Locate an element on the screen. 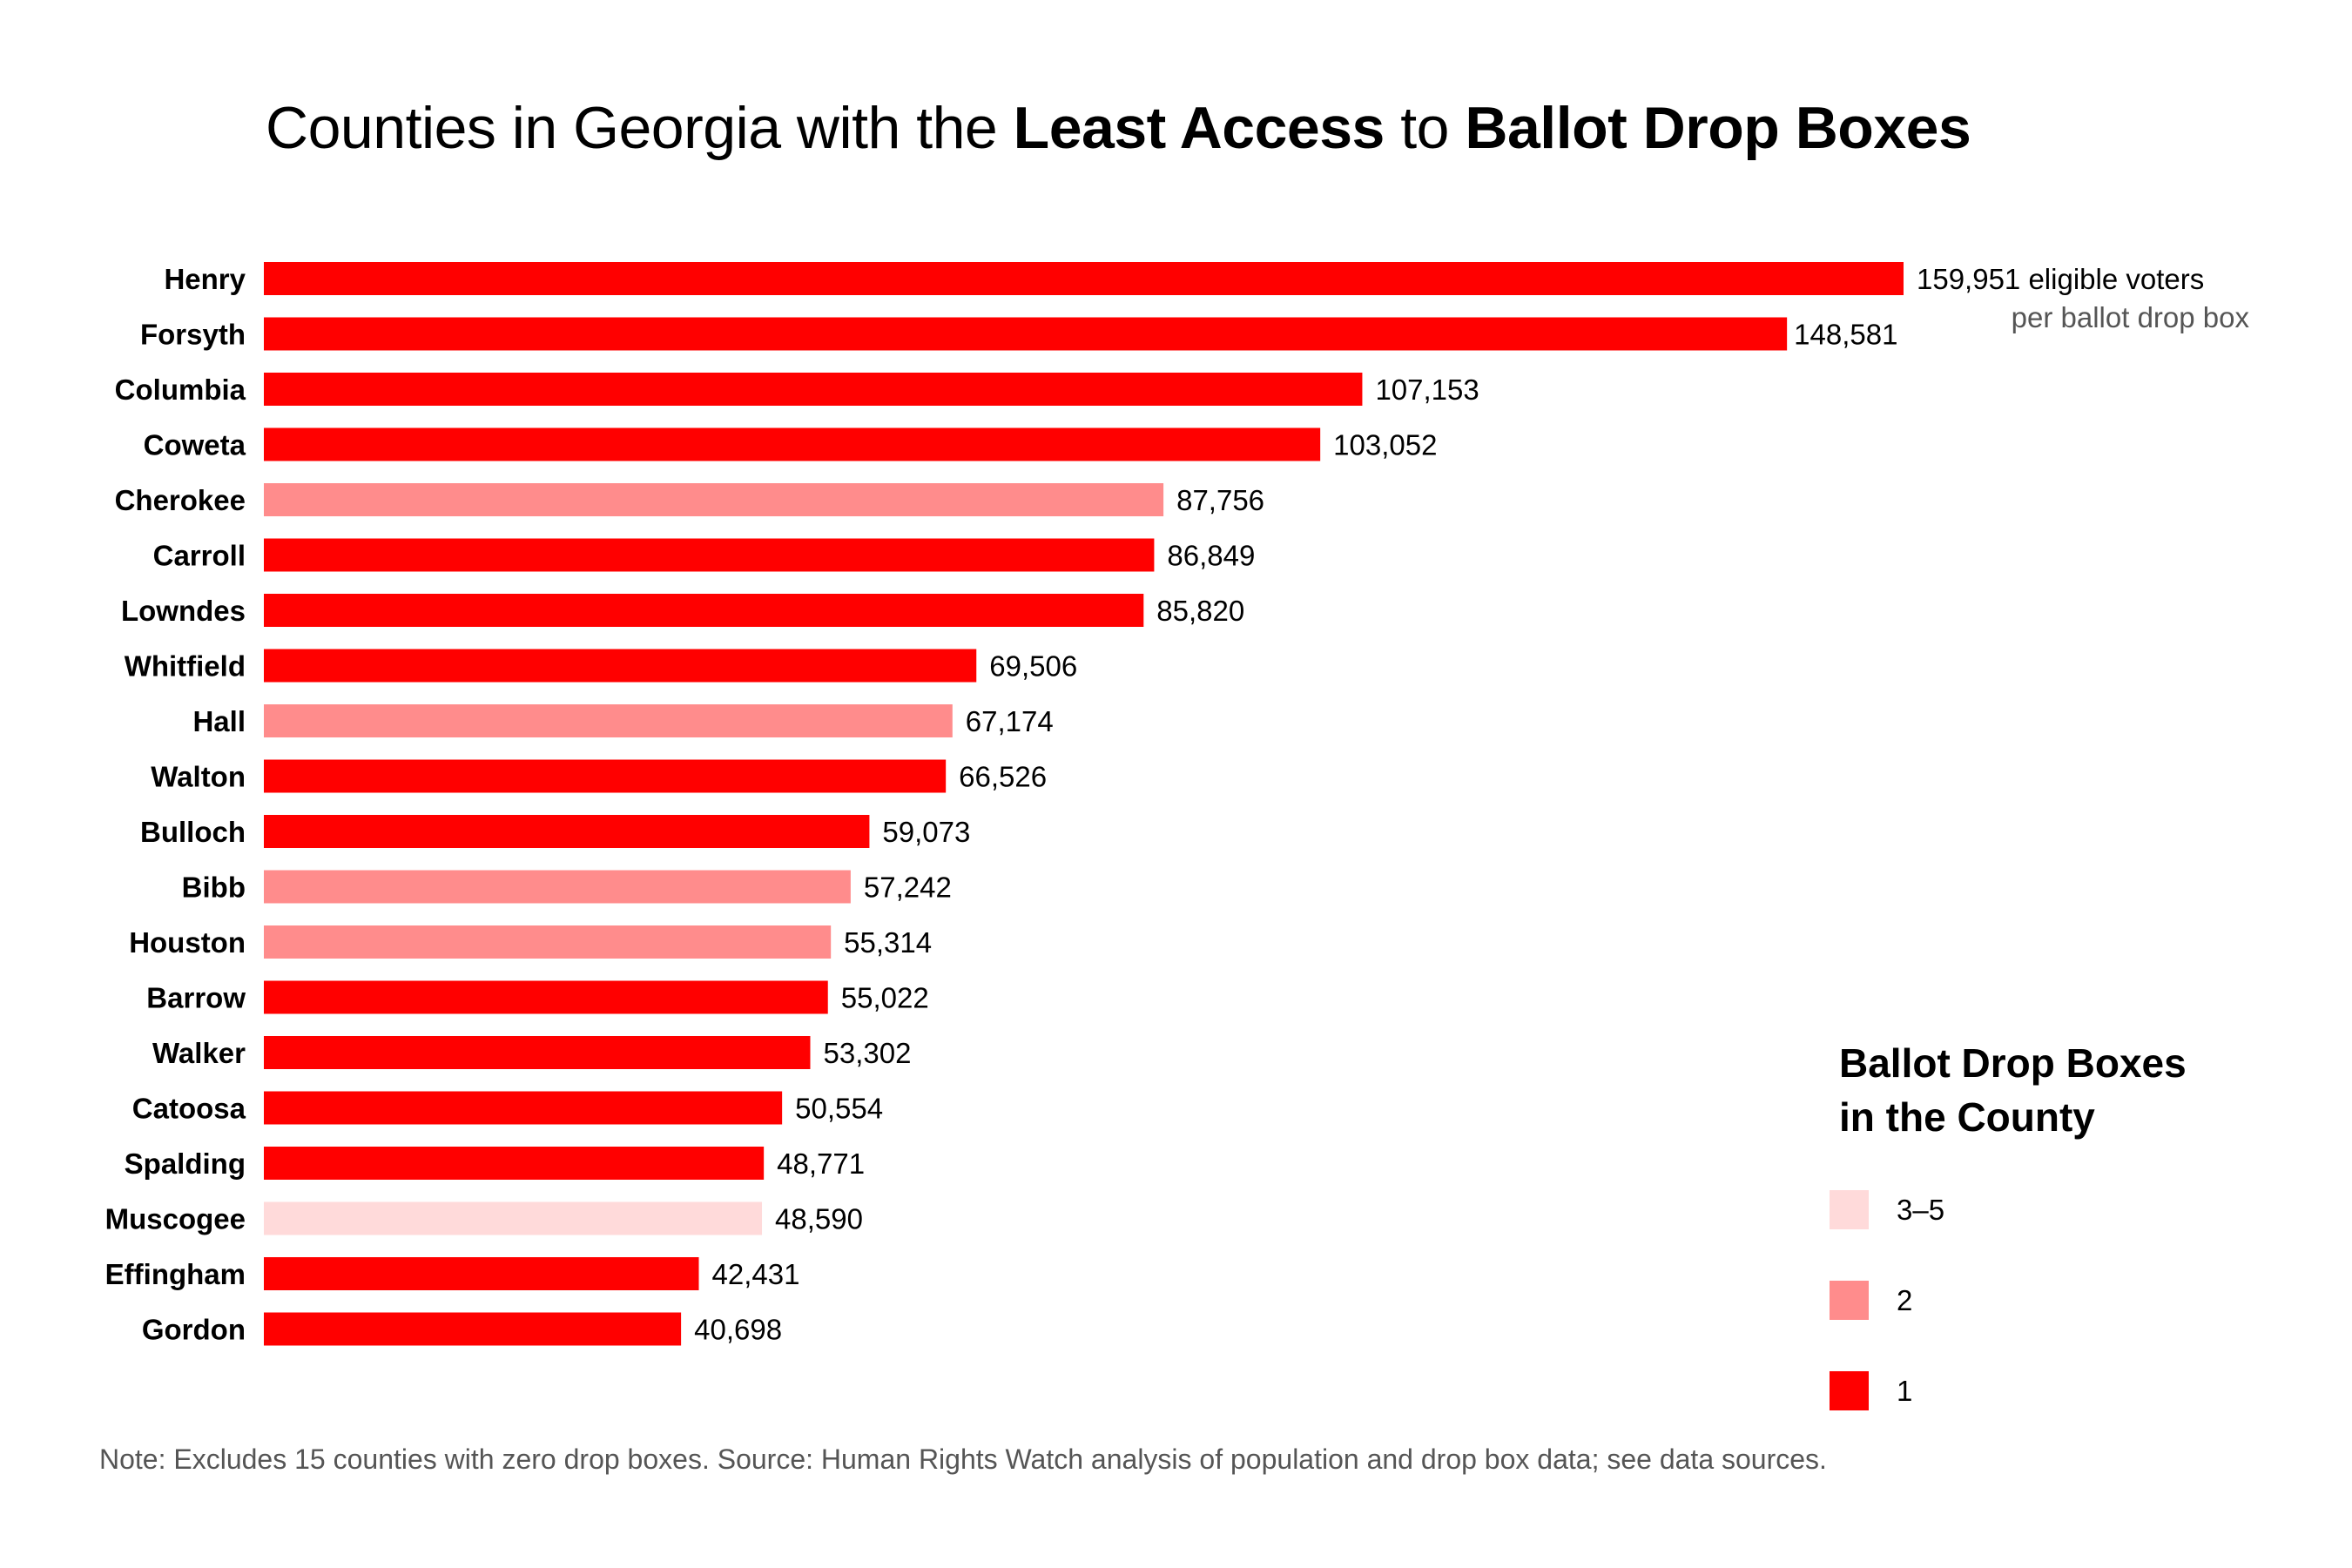  category-label: Barrow is located at coordinates (196, 998).